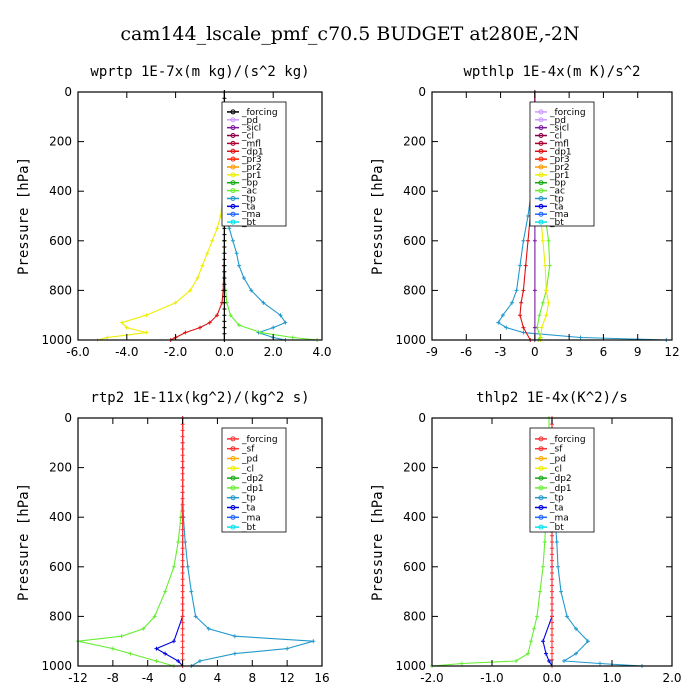  I want to click on data-point-rtp2-tp, so click(313, 641).